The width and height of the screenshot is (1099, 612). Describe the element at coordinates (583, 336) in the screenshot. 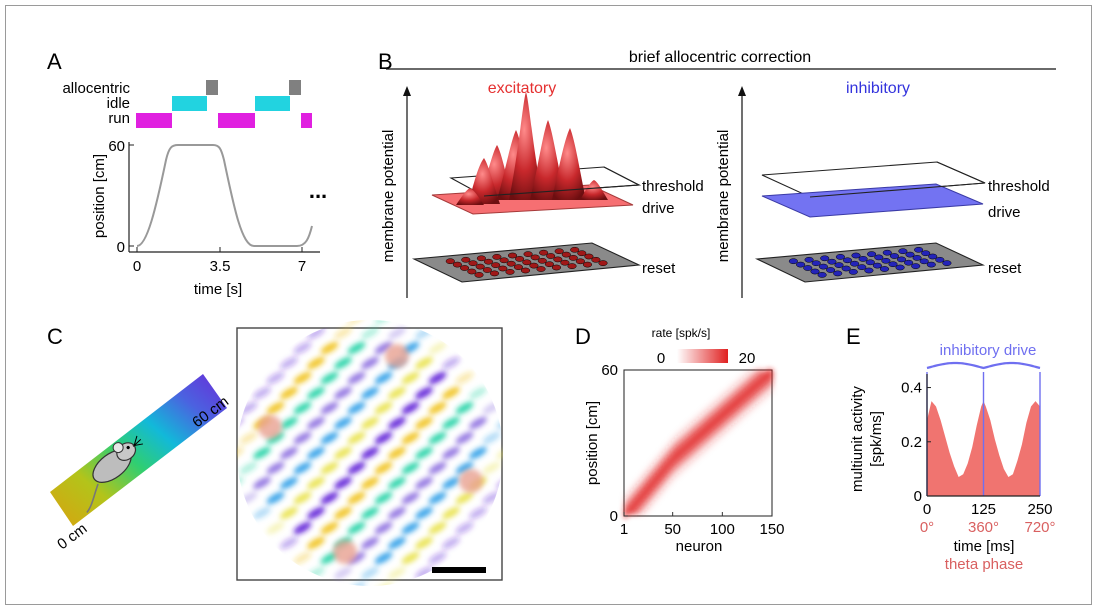

I see `panel-label-d: D` at that location.